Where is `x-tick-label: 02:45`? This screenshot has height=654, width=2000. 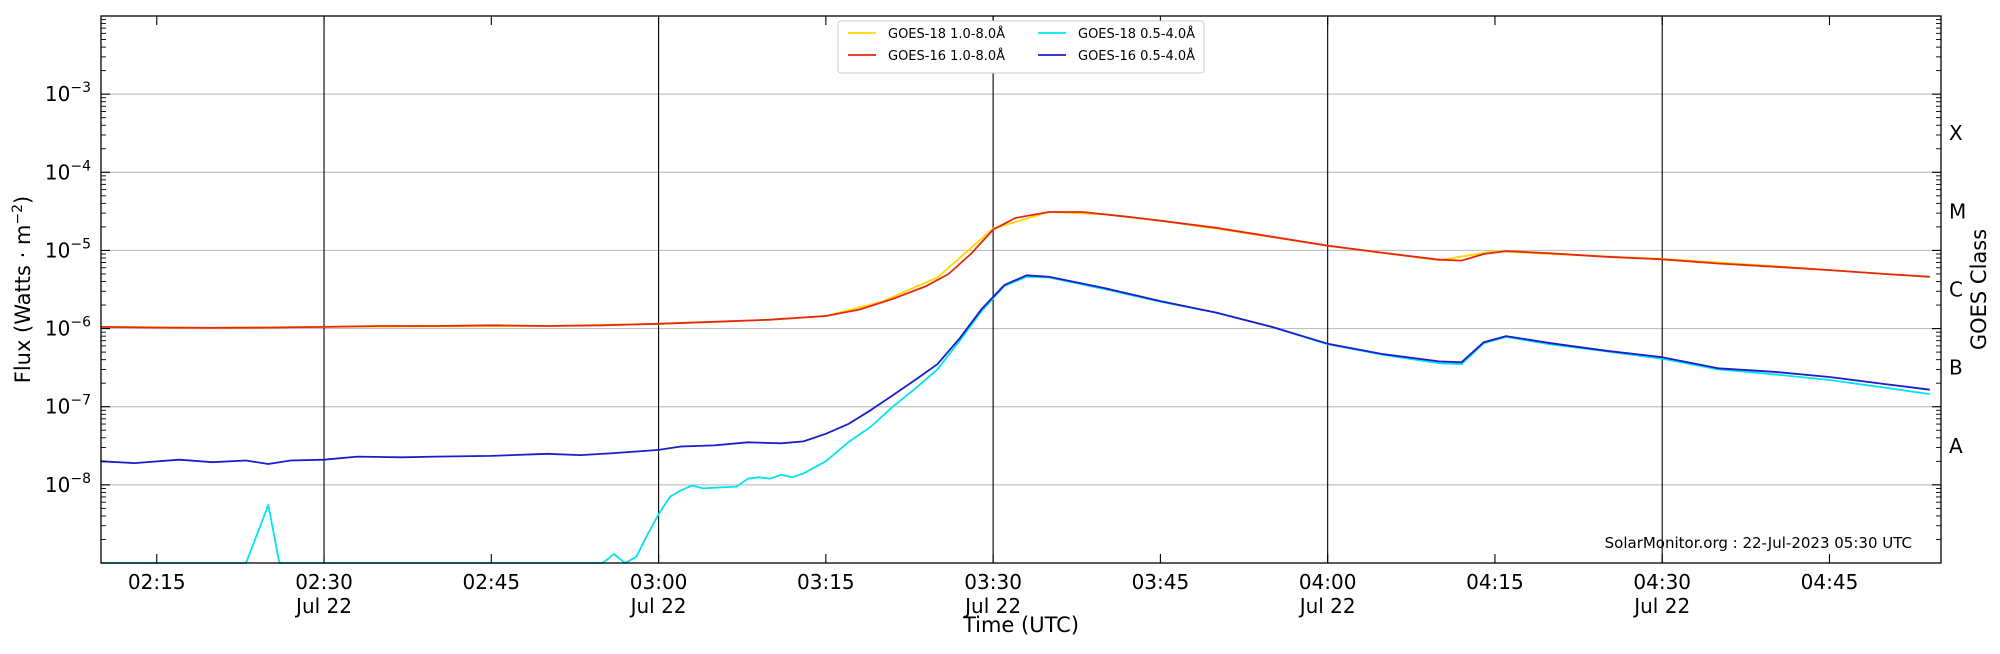
x-tick-label: 02:45 is located at coordinates (491, 582).